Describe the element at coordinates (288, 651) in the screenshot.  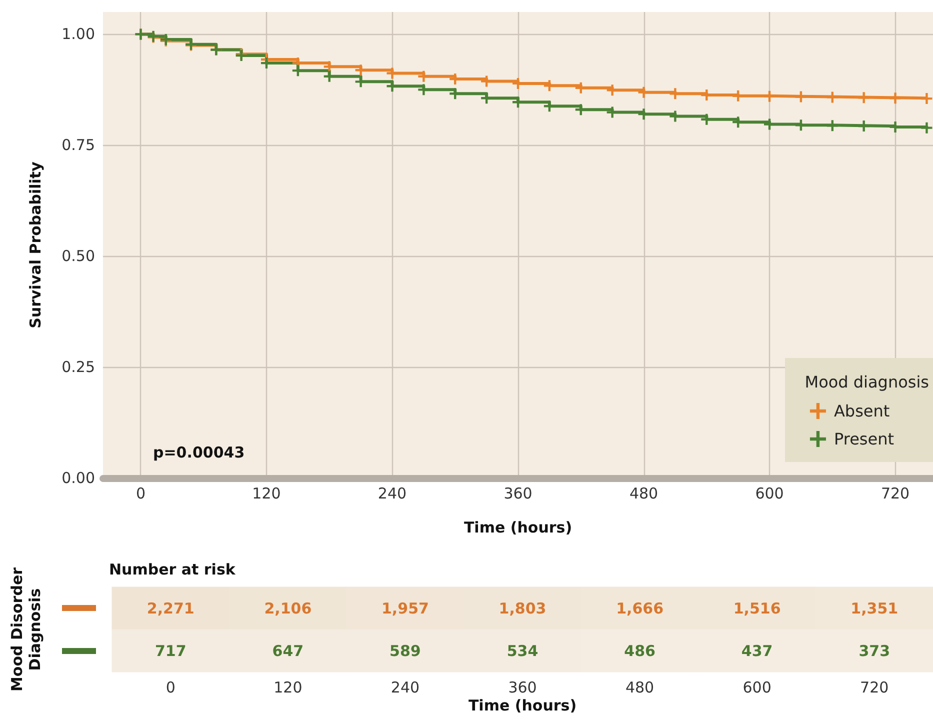
I see `data-label: 647` at that location.